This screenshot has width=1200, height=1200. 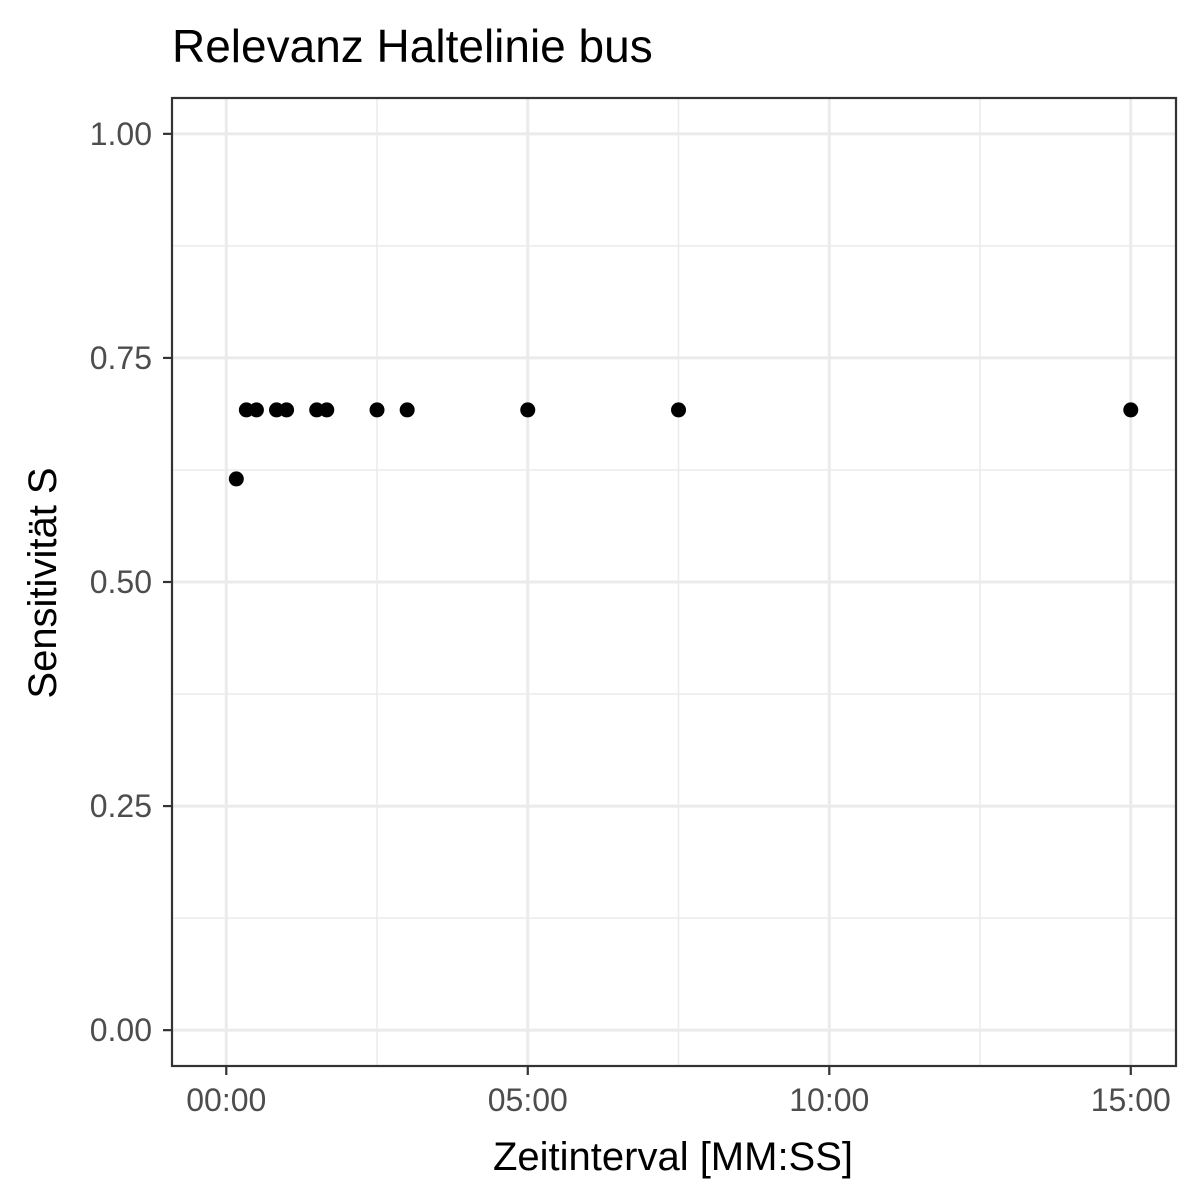 What do you see at coordinates (412, 46) in the screenshot?
I see `chart-title: Relevanz Haltelinie bus` at bounding box center [412, 46].